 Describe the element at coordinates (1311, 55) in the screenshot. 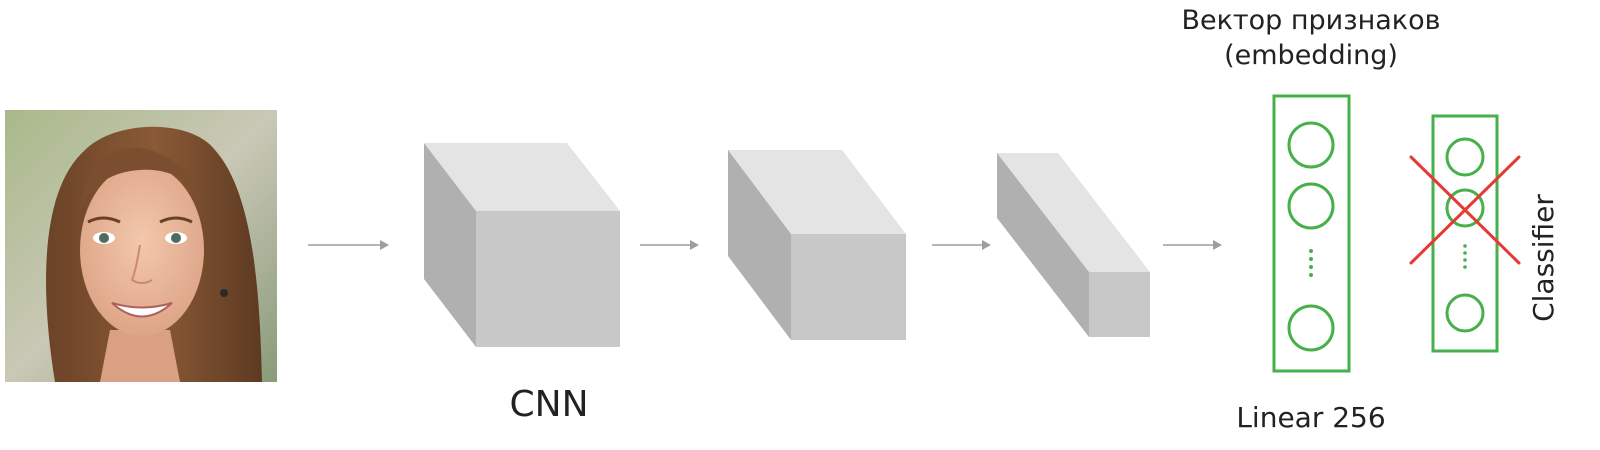

I see `embedding-label-line2: (embedding)` at that location.